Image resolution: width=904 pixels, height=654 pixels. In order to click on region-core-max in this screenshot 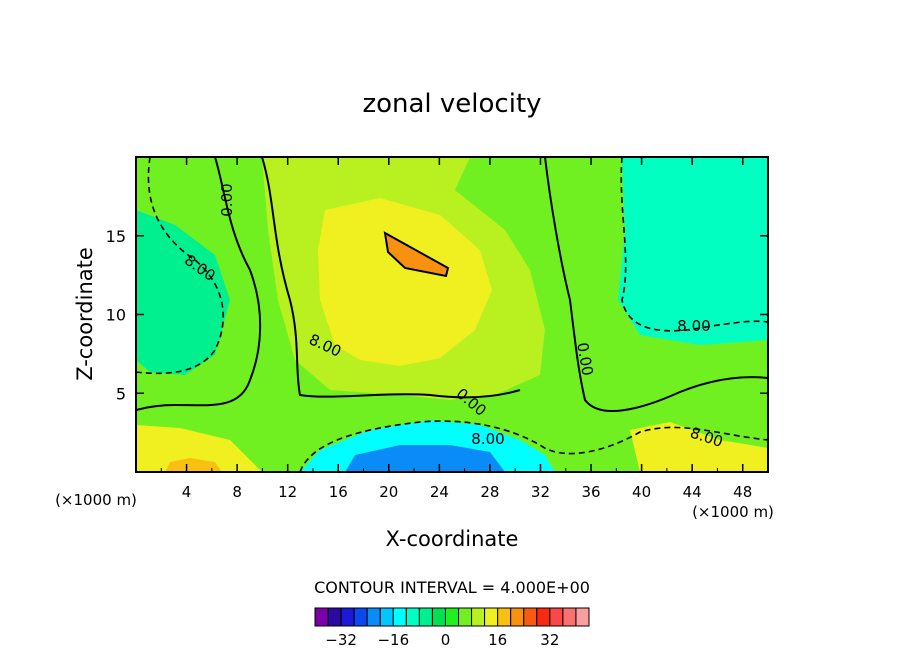, I will do `click(416, 254)`.